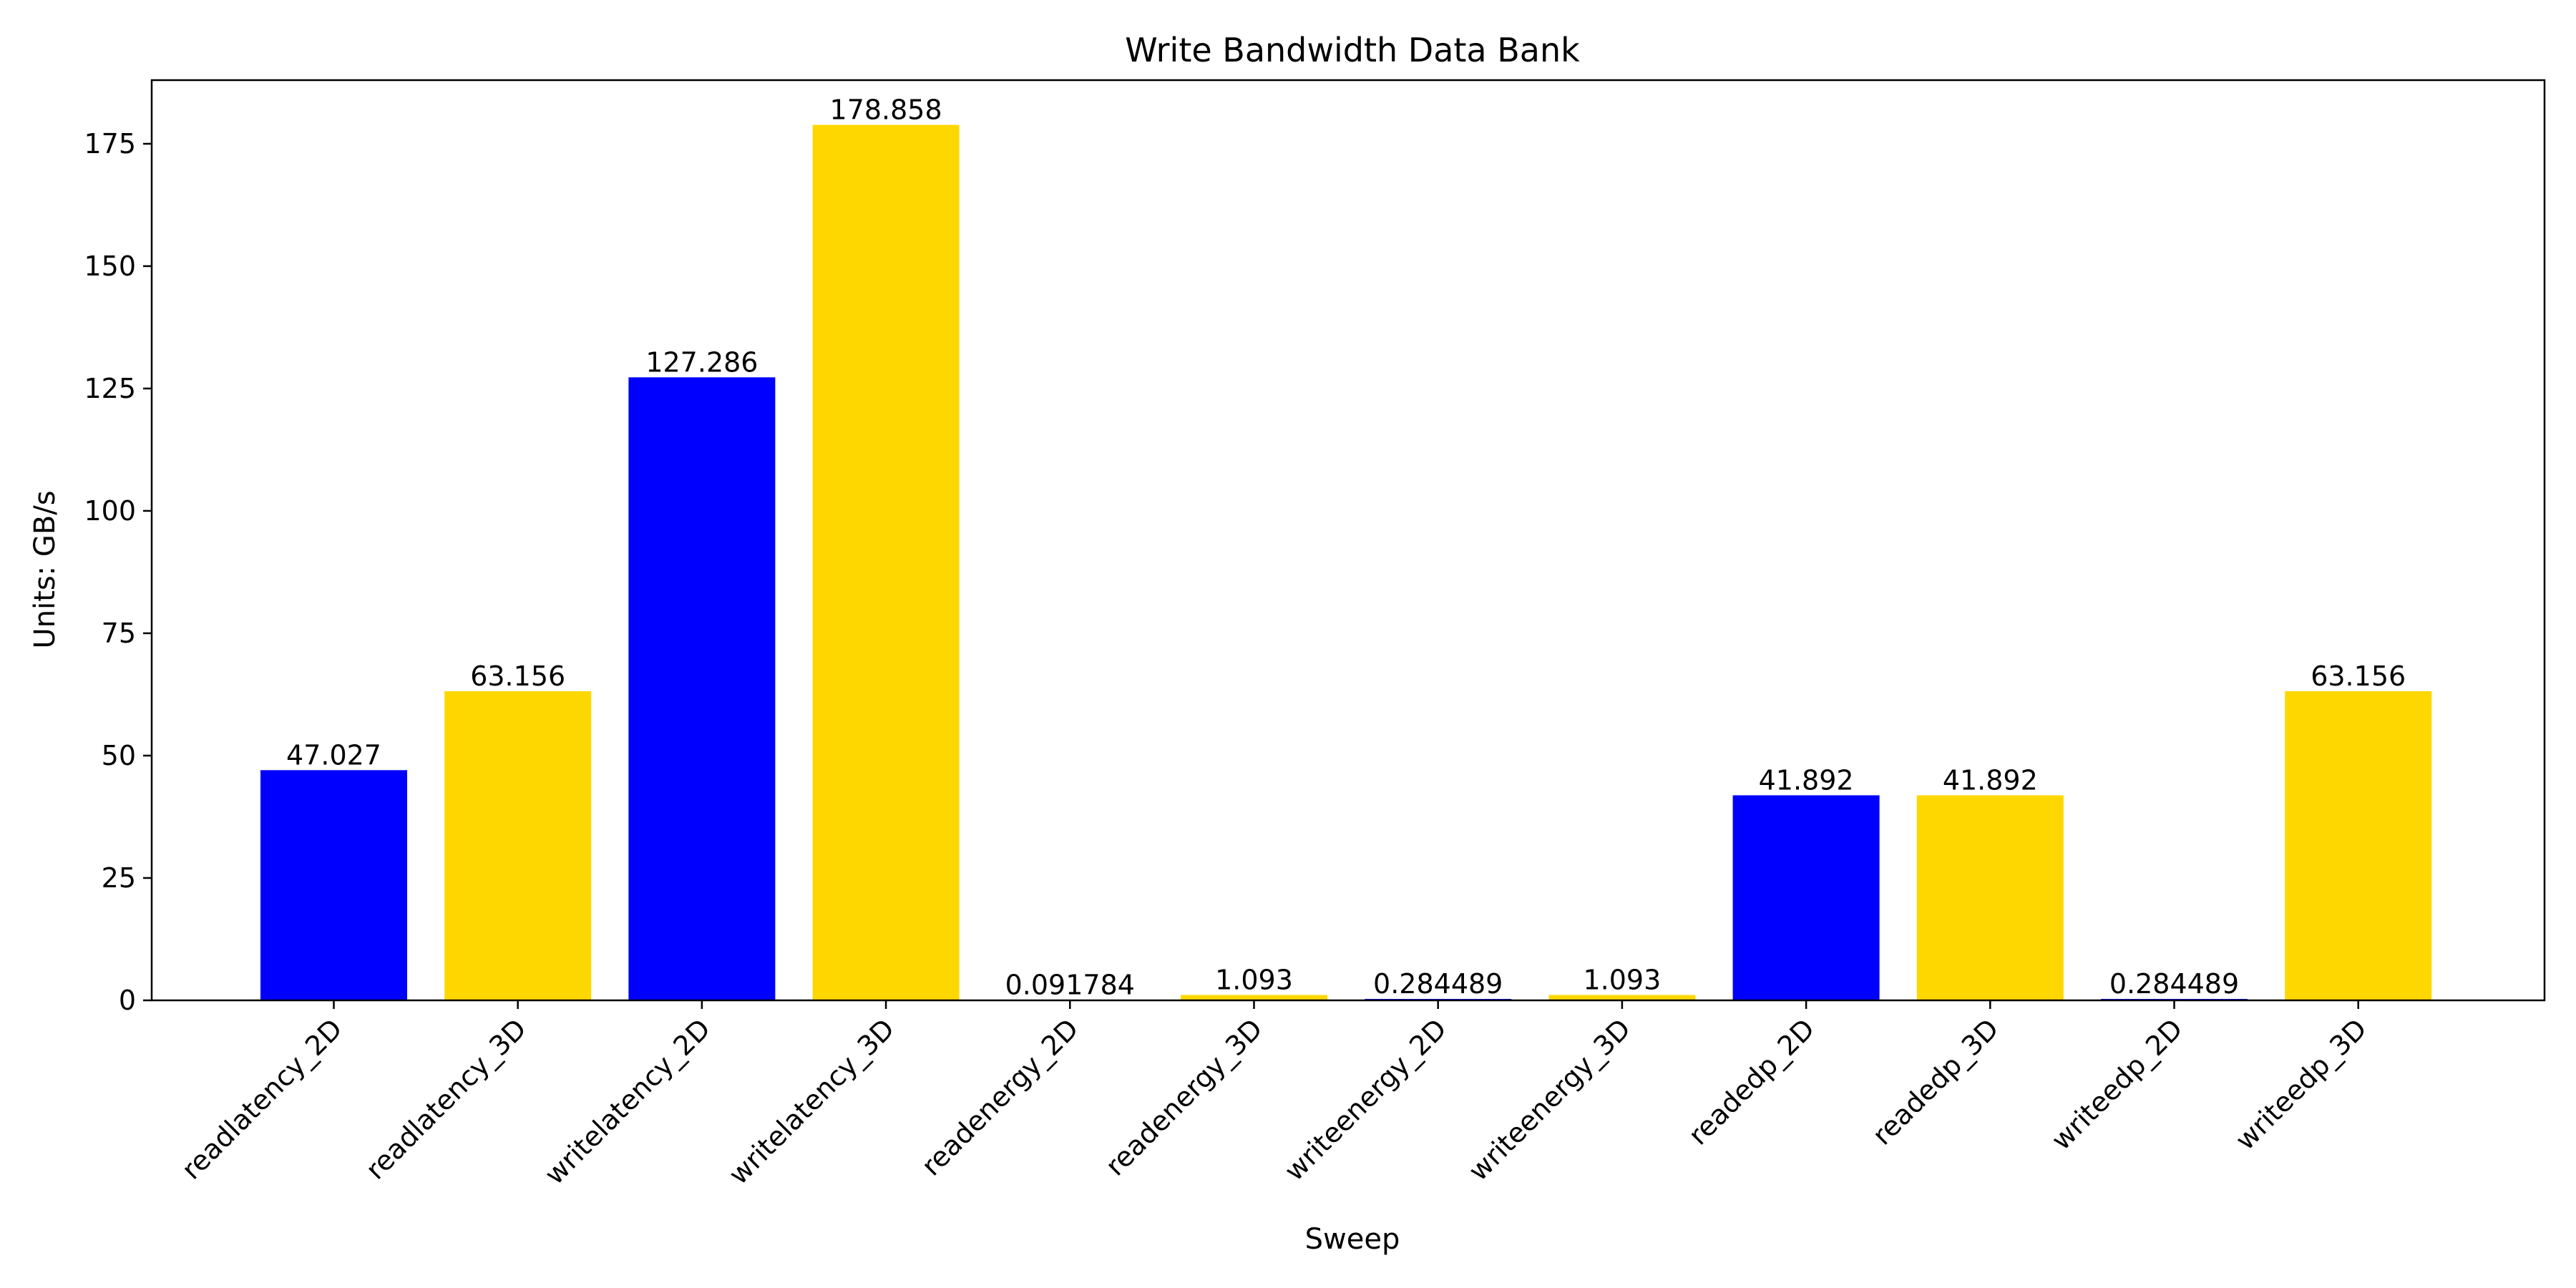  I want to click on bar-value-label-writeedp_2D: 0.284489, so click(2174, 984).